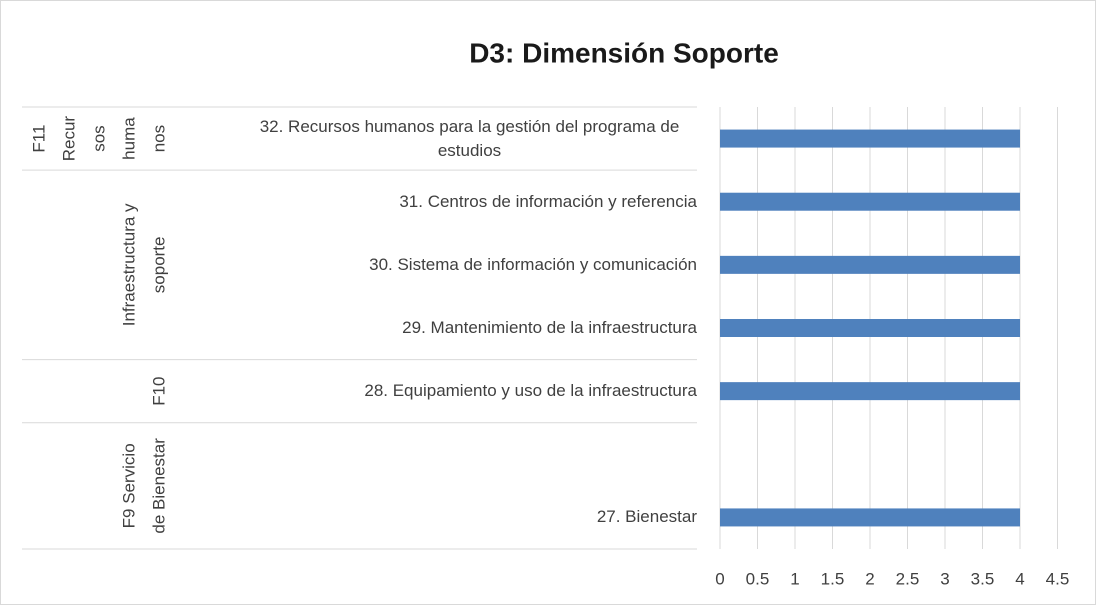 This screenshot has width=1096, height=605. Describe the element at coordinates (158, 265) in the screenshot. I see `group-label: soporte` at that location.